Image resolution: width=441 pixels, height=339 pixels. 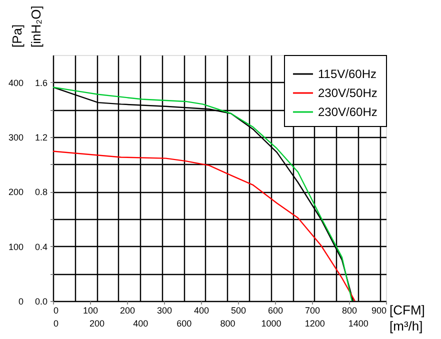 What do you see at coordinates (202, 311) in the screenshot?
I see `x-tick-label: 400` at bounding box center [202, 311].